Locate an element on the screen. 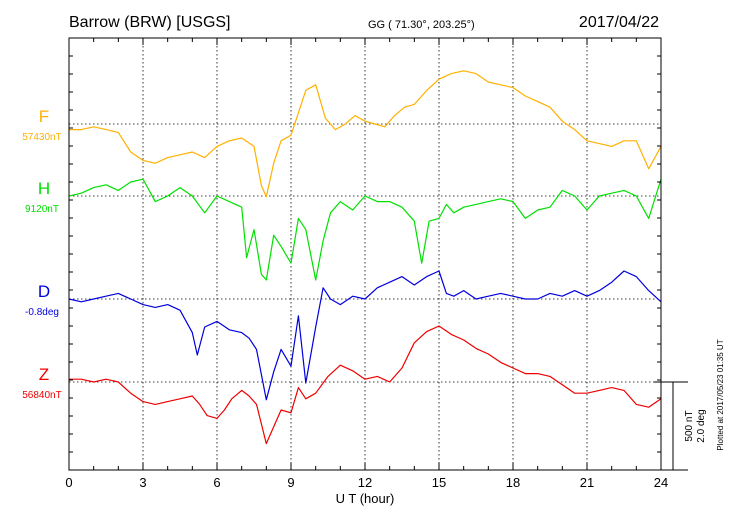 The image size is (730, 520). station-title: Barrow (BRW) [USGS] is located at coordinates (150, 22).